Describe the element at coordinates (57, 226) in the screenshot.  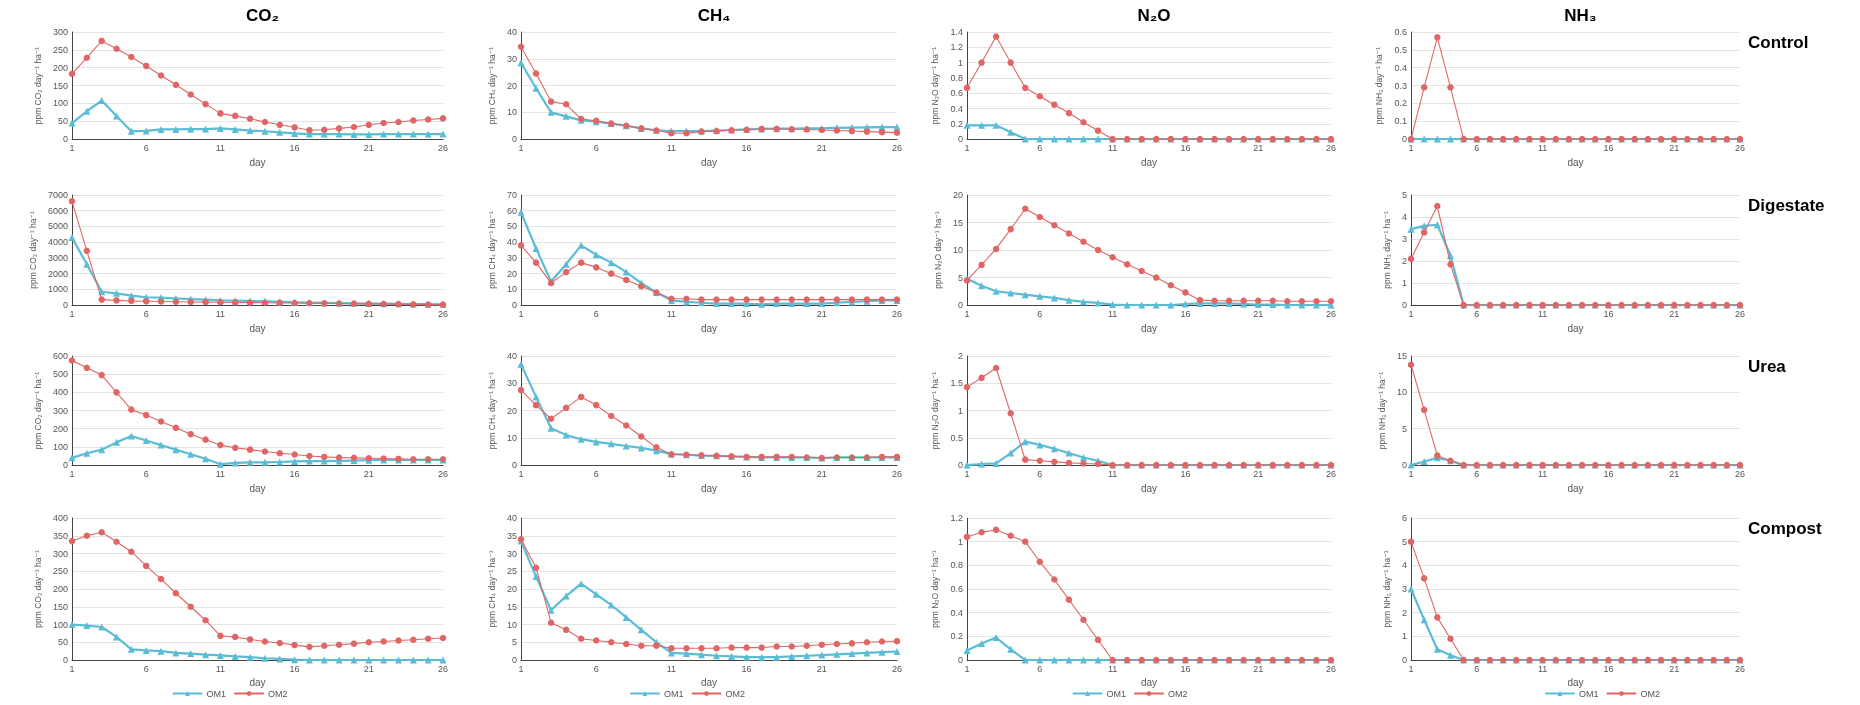
I see `y-tick-label: 5000` at that location.